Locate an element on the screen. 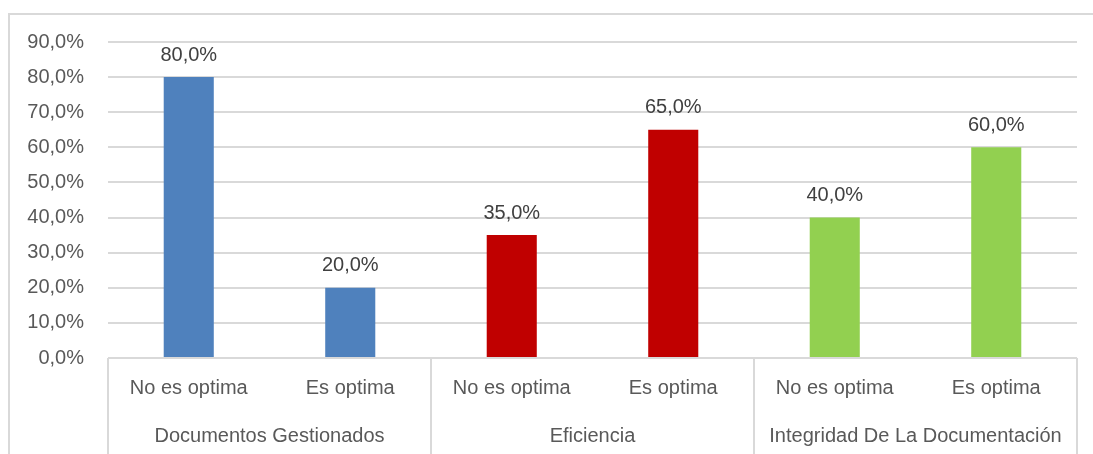 The width and height of the screenshot is (1093, 454). y-tick-label: 40,0% is located at coordinates (56, 216).